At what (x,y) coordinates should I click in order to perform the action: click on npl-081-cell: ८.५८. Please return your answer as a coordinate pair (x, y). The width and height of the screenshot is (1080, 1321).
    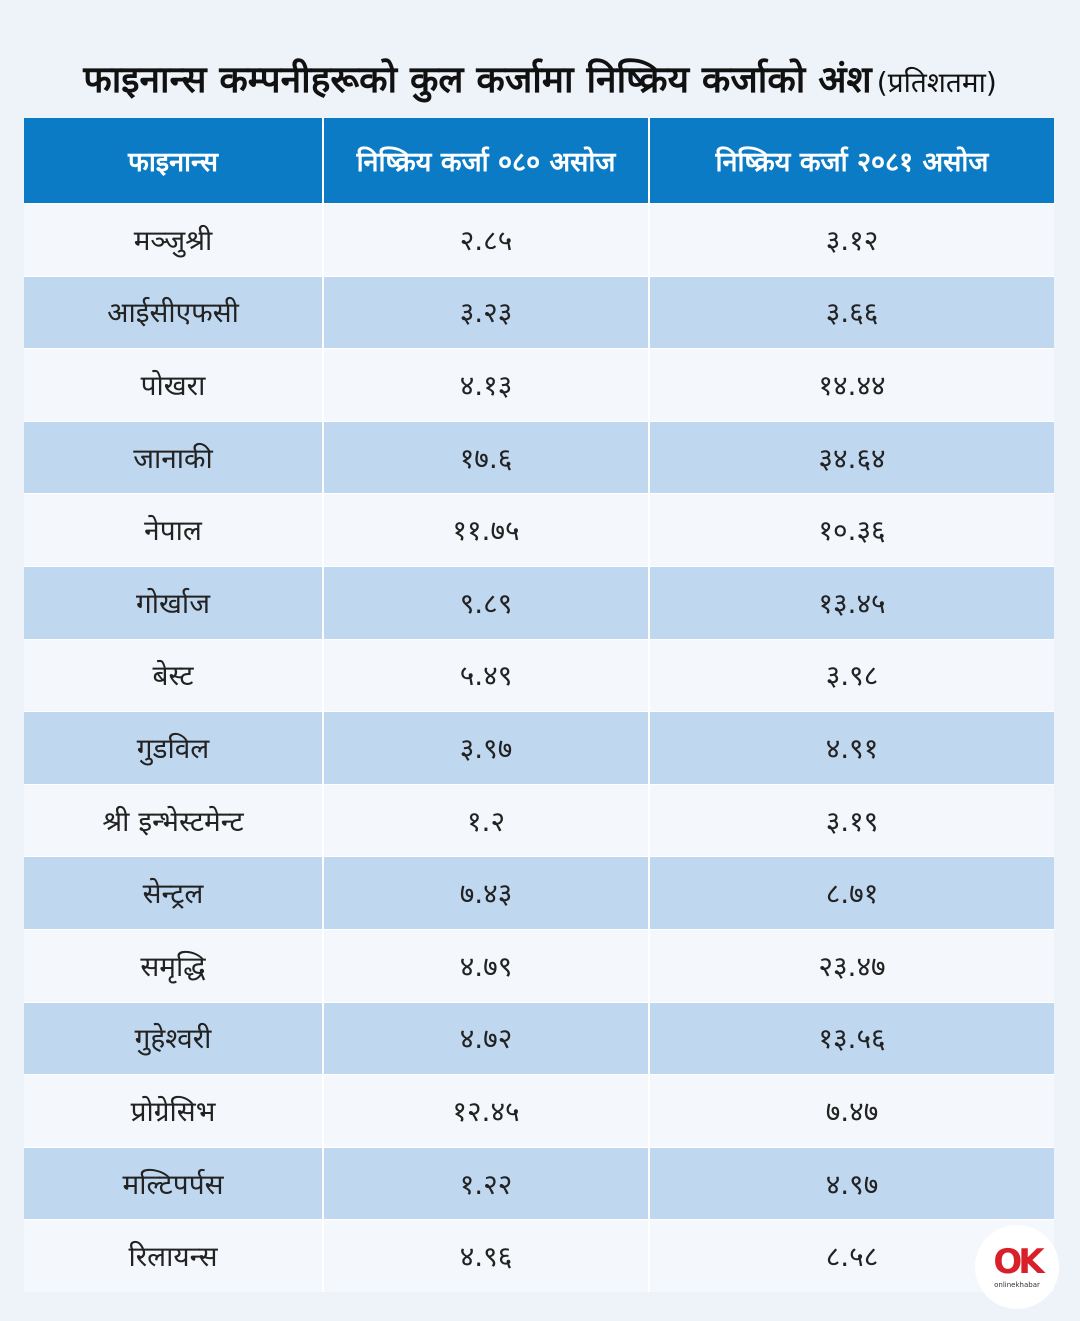
    Looking at the image, I should click on (852, 1255).